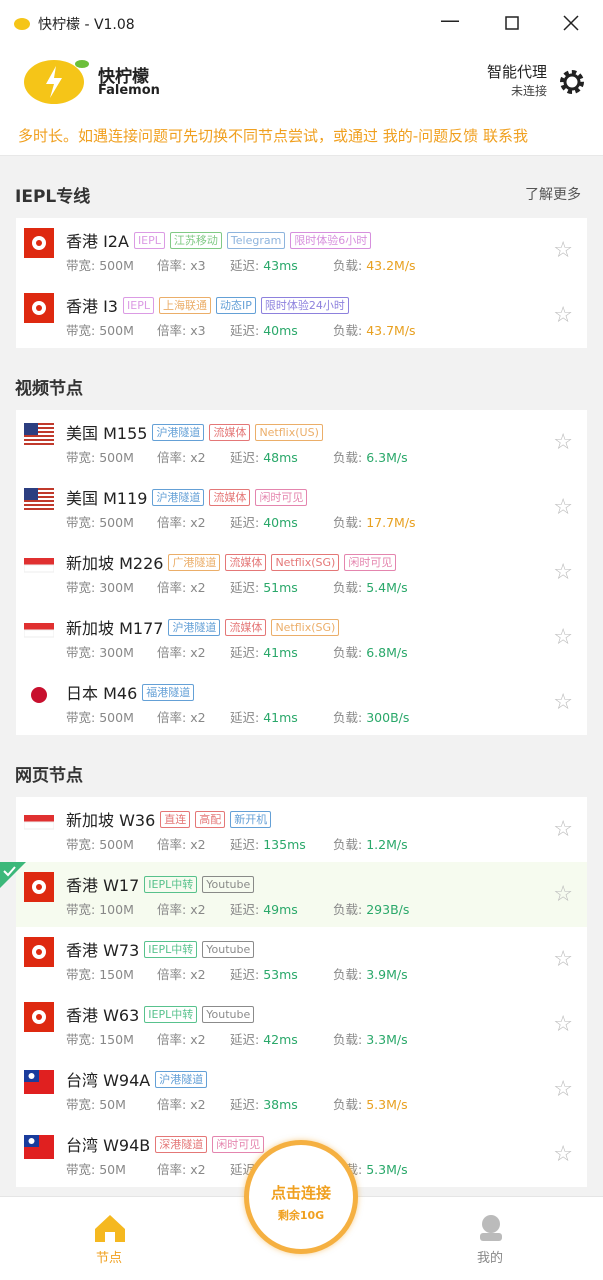  I want to click on node-tag: 限时体验6小时, so click(331, 240).